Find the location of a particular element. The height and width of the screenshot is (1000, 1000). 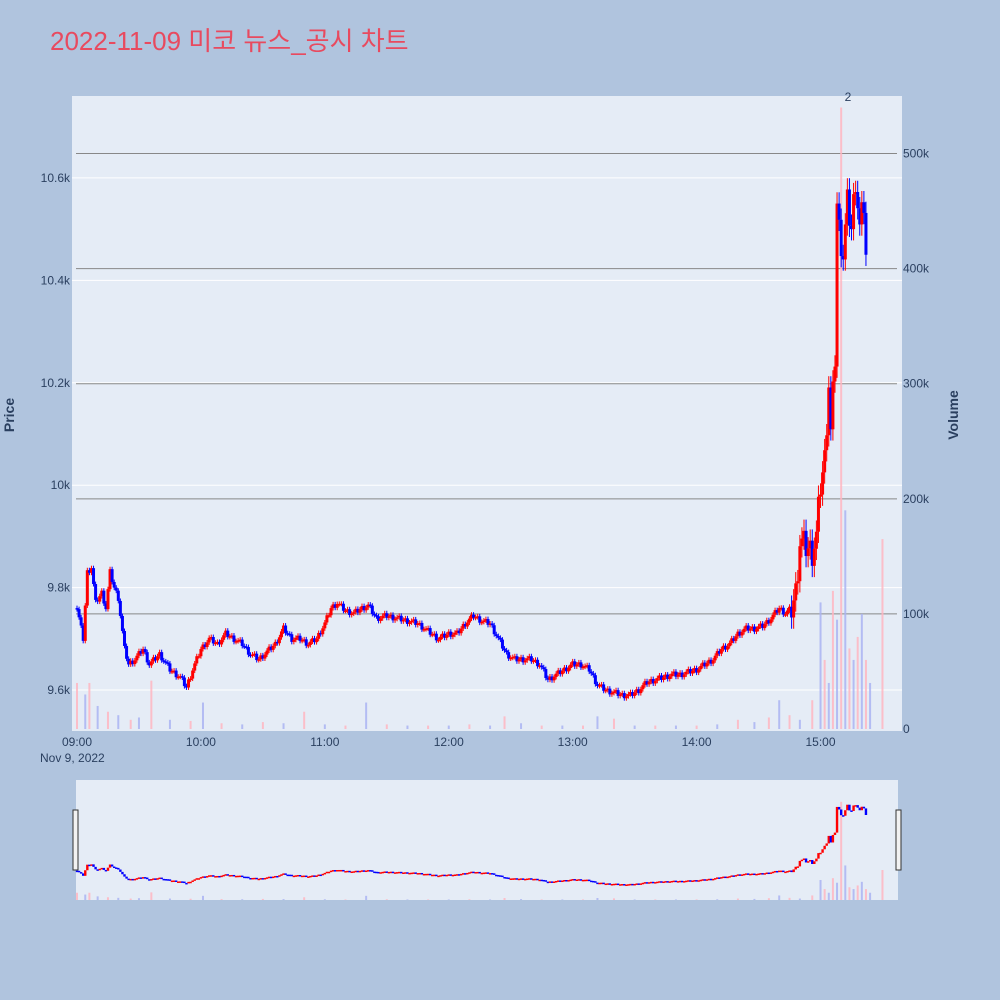

range-slider is located at coordinates (487, 840).